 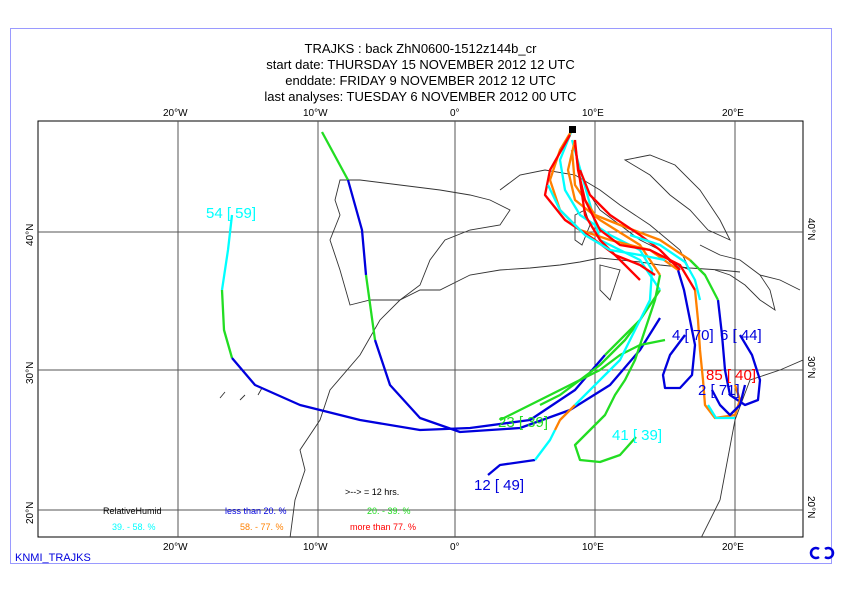 What do you see at coordinates (523, 422) in the screenshot?
I see `trajectory-label: 23 [ 39]` at bounding box center [523, 422].